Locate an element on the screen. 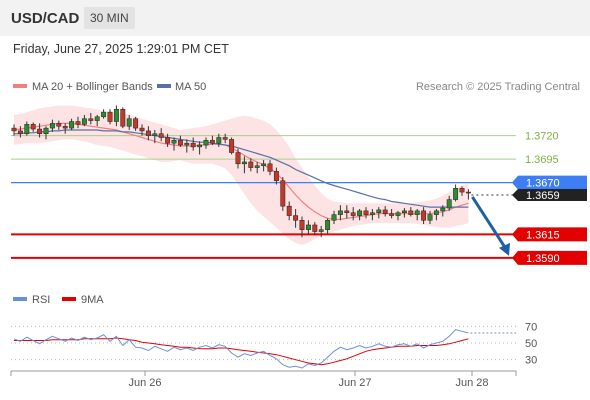  level-label-1.3615: 1.3615 is located at coordinates (543, 235).